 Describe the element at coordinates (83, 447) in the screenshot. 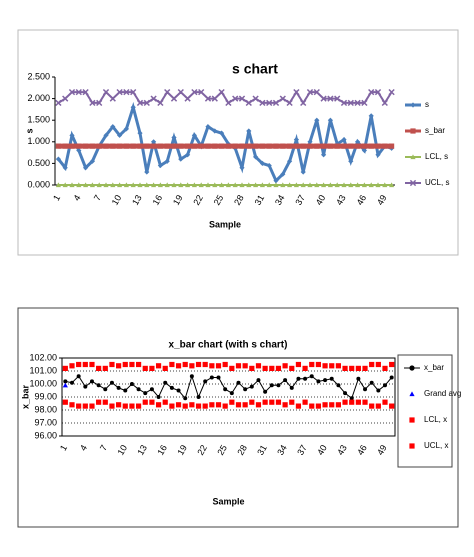

I see `x-tick-label: 4` at that location.